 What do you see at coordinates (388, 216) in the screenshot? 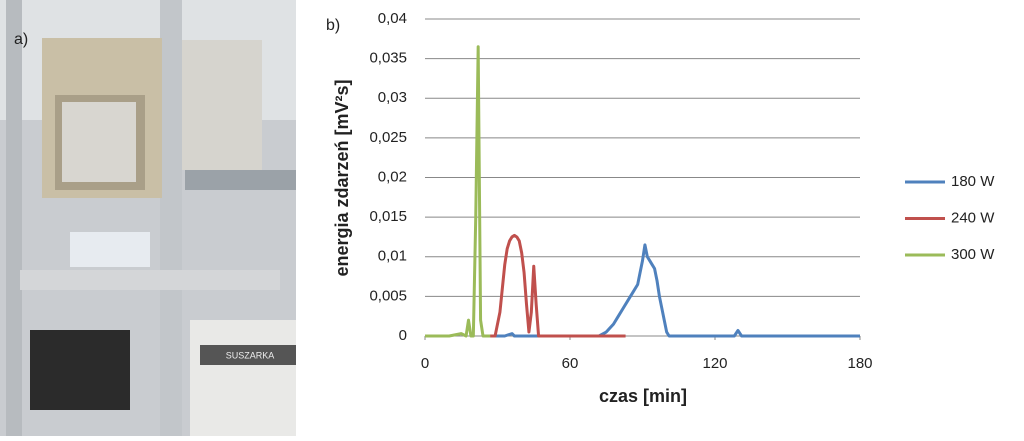
I see `y-tick-label: 0,015` at bounding box center [388, 216].